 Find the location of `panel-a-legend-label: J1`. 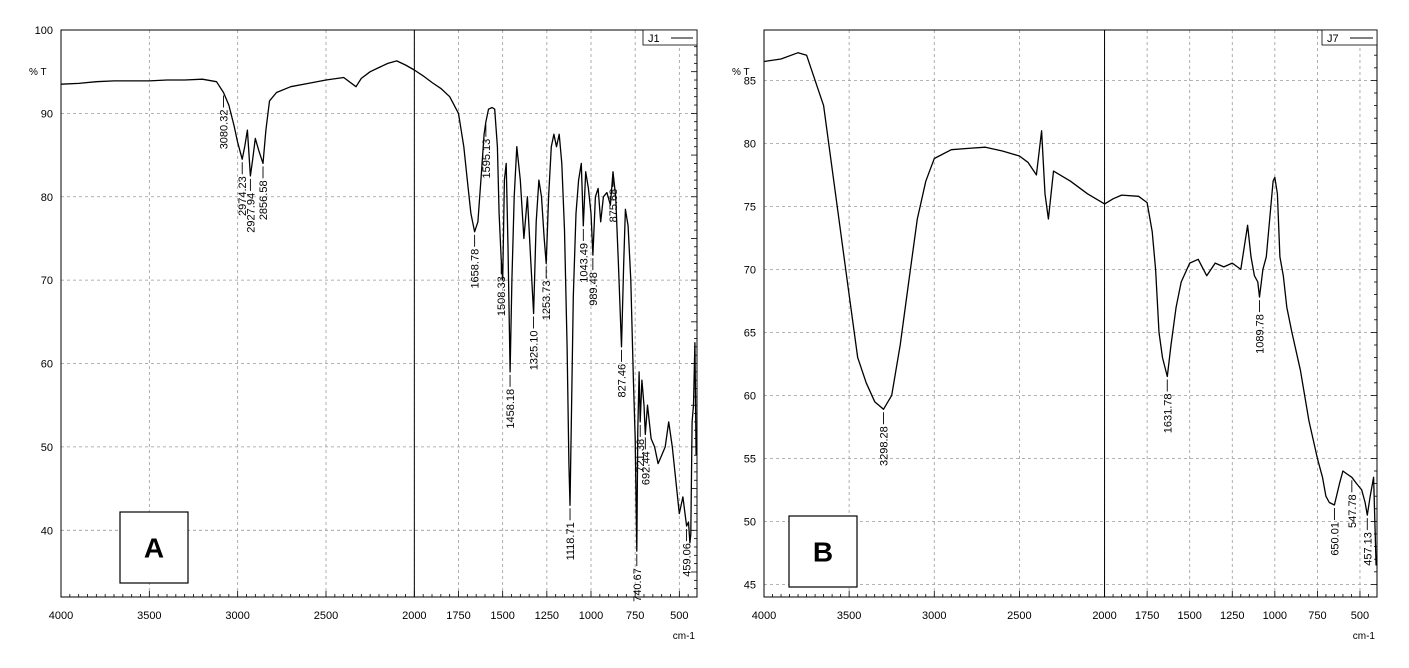

panel-a-legend-label: J1 is located at coordinates (654, 39).